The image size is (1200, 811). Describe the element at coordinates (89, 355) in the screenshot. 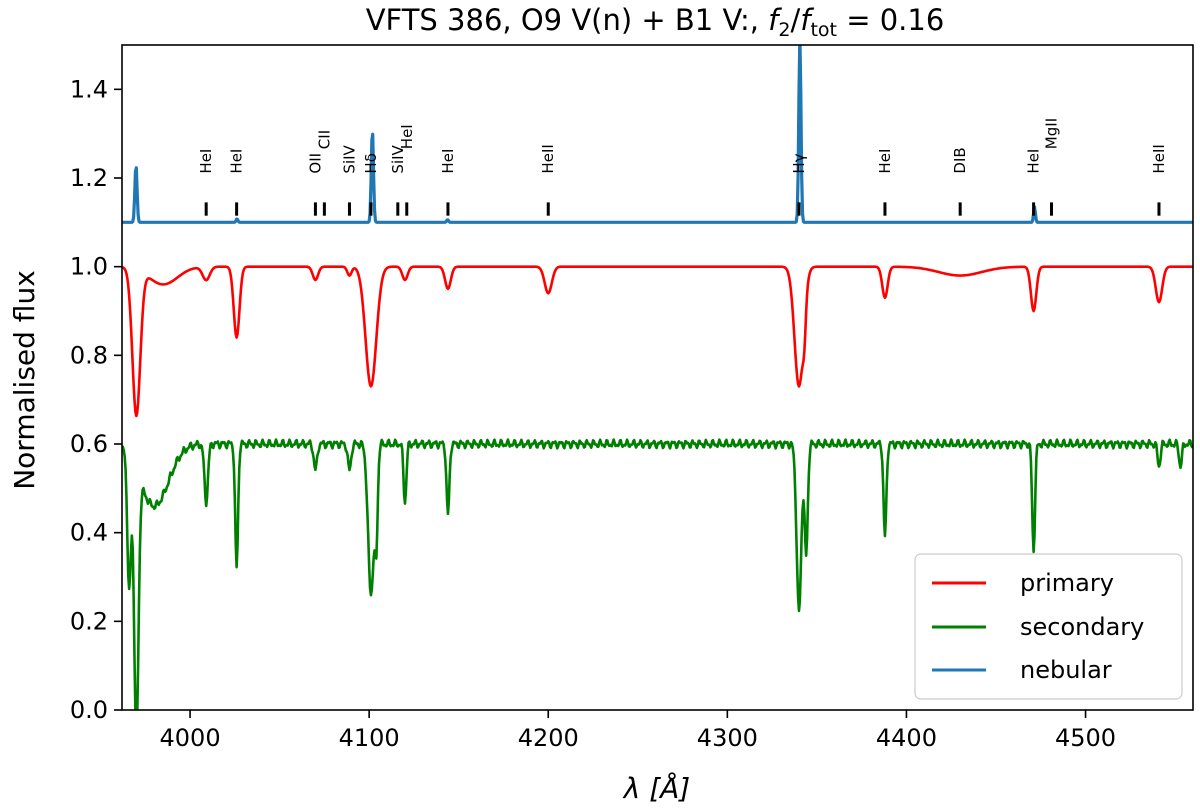

I see `y-tick-label: 0.8` at that location.